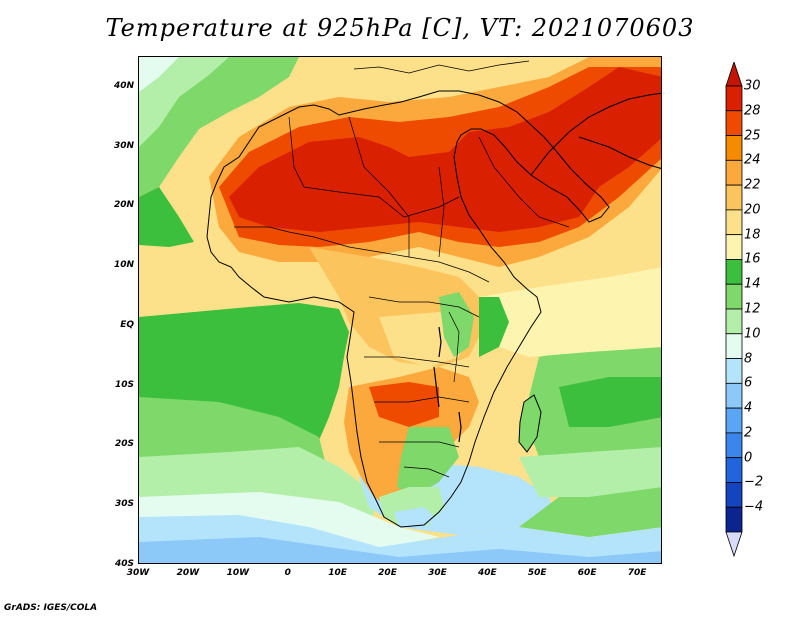  Describe the element at coordinates (337, 573) in the screenshot. I see `x-tick-label: 10E` at that location.